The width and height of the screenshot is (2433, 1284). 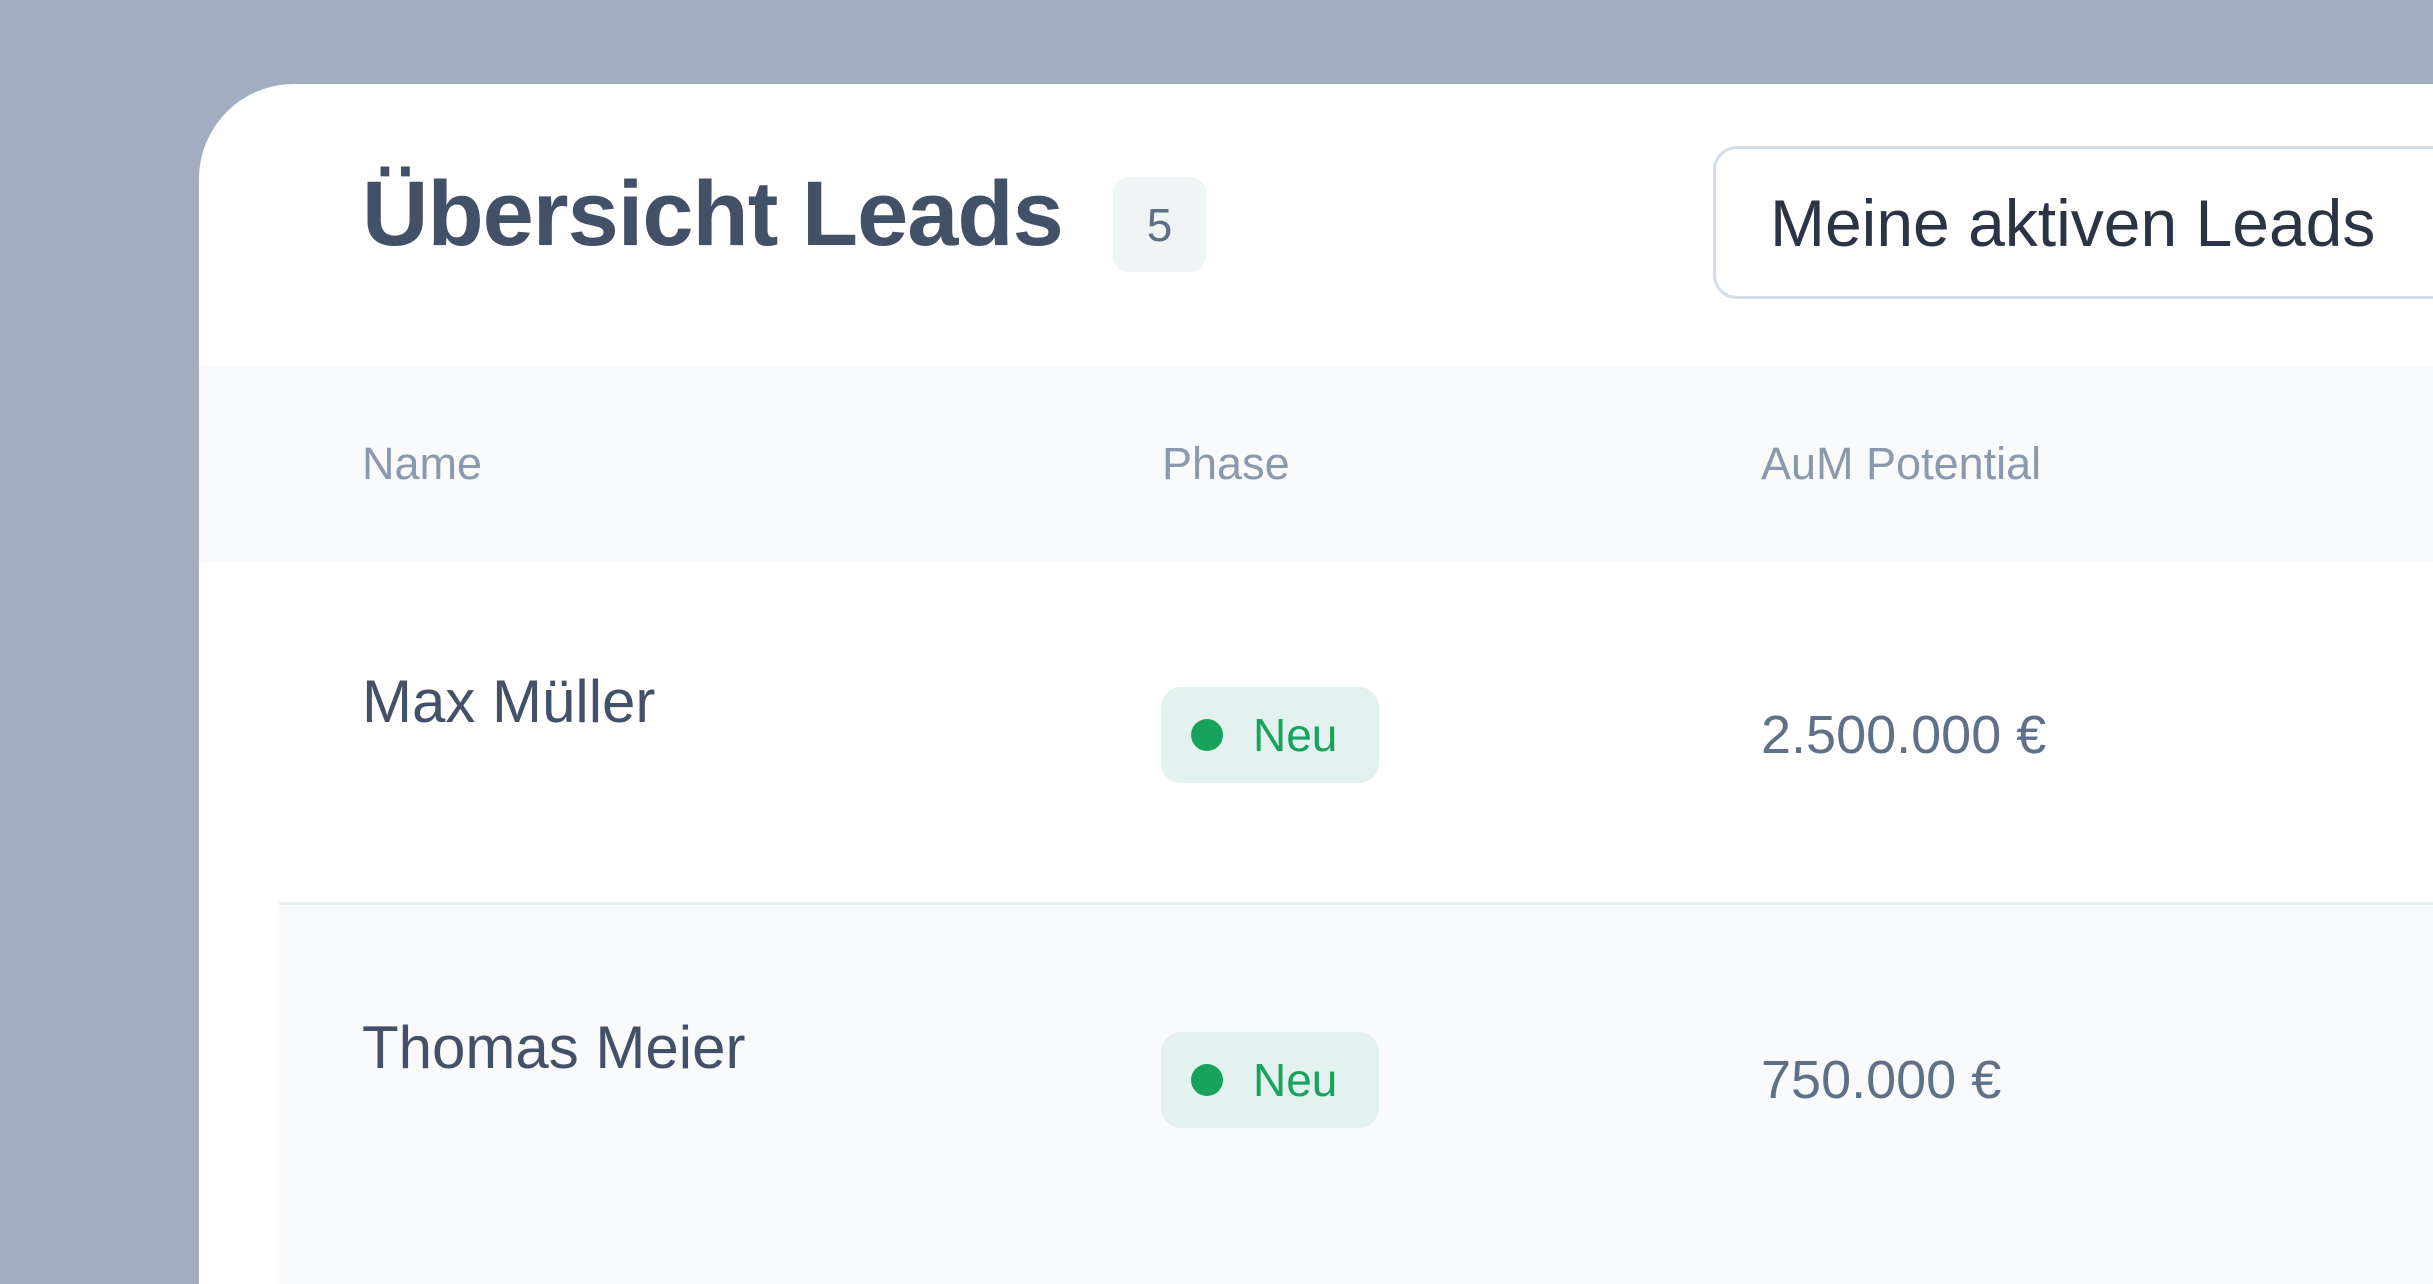 I want to click on column-header-phase: Phase, so click(x=1226, y=463).